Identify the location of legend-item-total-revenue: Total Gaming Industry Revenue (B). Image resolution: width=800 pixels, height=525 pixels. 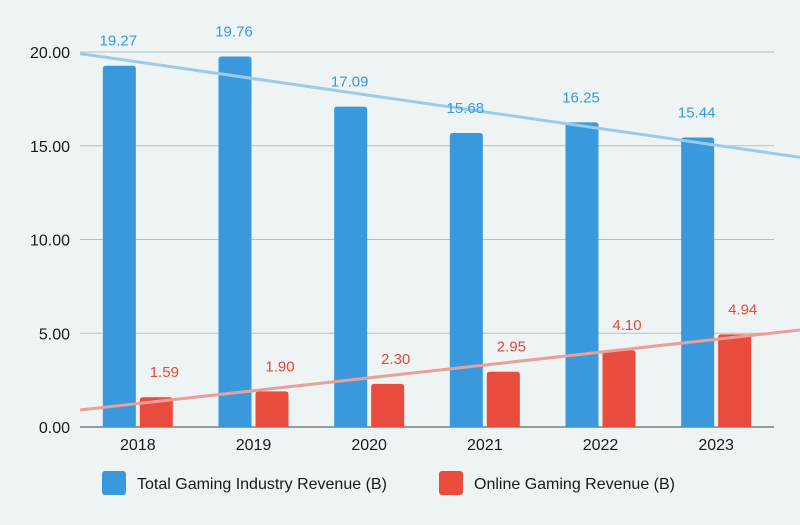
(244, 483).